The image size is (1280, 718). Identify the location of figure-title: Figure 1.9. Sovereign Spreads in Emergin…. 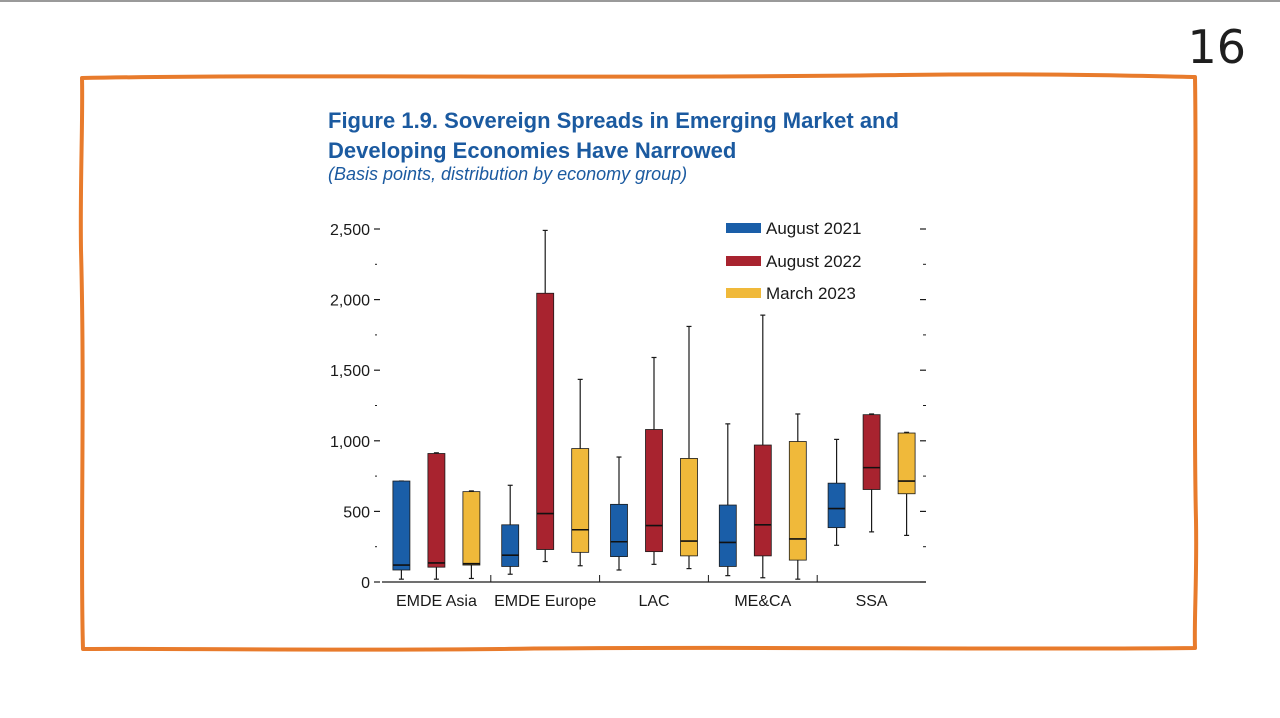
(613, 136).